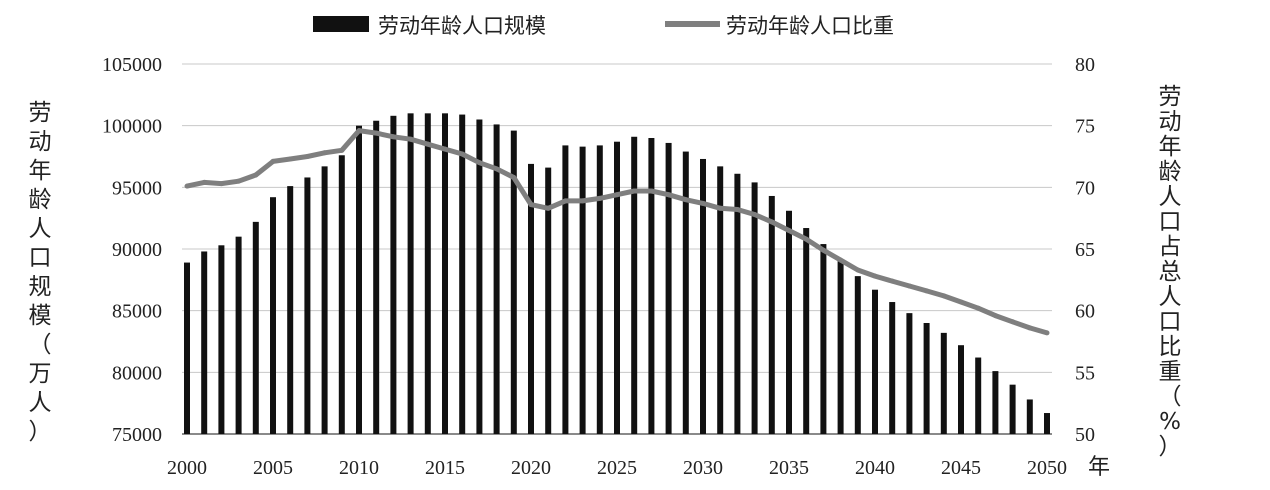 Image resolution: width=1270 pixels, height=490 pixels. Describe the element at coordinates (1085, 188) in the screenshot. I see `right-tick-label: 70` at that location.